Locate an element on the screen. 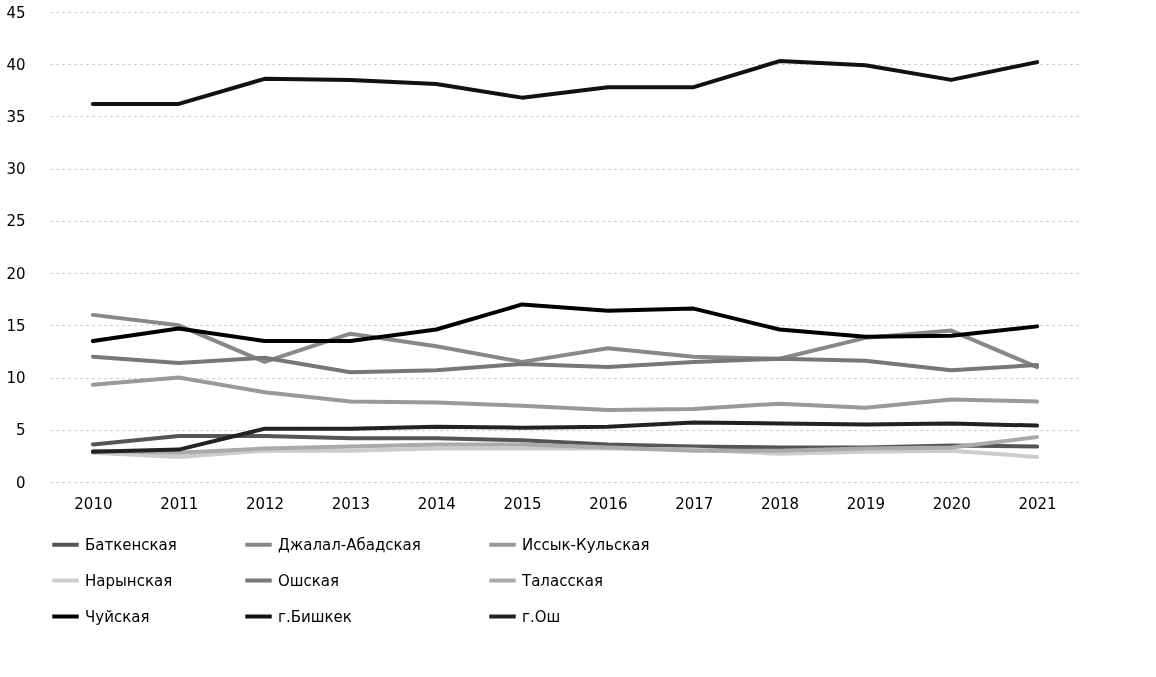 The image size is (1156, 677). x-tick-label: 2011 is located at coordinates (179, 503).